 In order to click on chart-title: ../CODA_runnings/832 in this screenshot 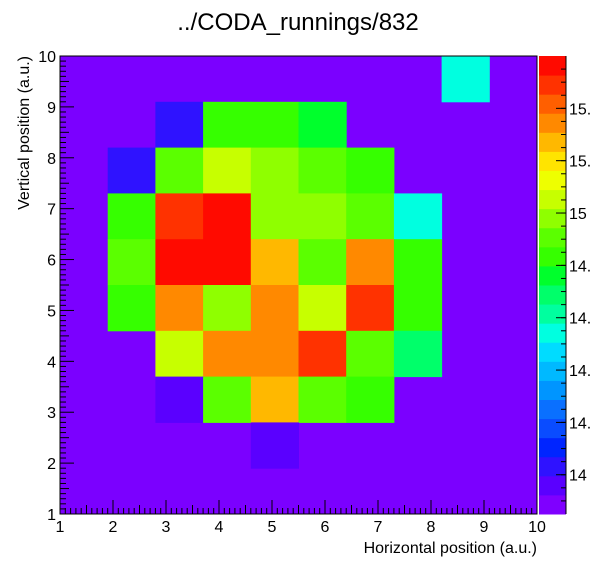, I will do `click(297, 22)`.